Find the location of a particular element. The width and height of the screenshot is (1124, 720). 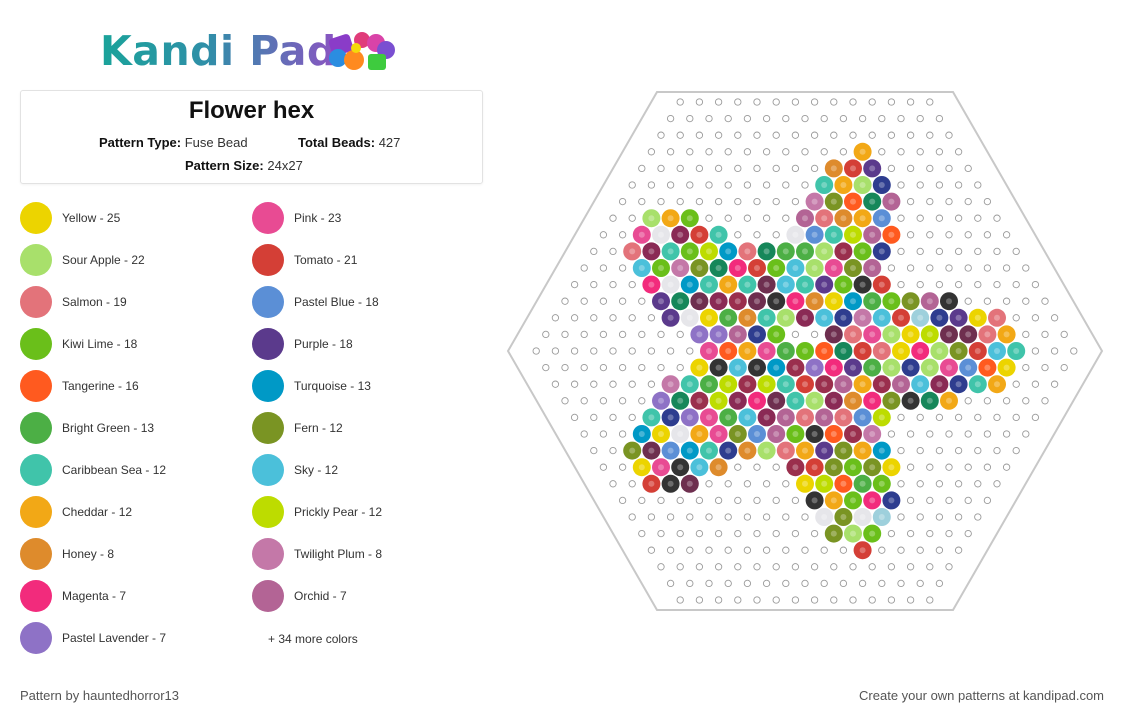

legend-label: Cheddar - 12 is located at coordinates (97, 512).